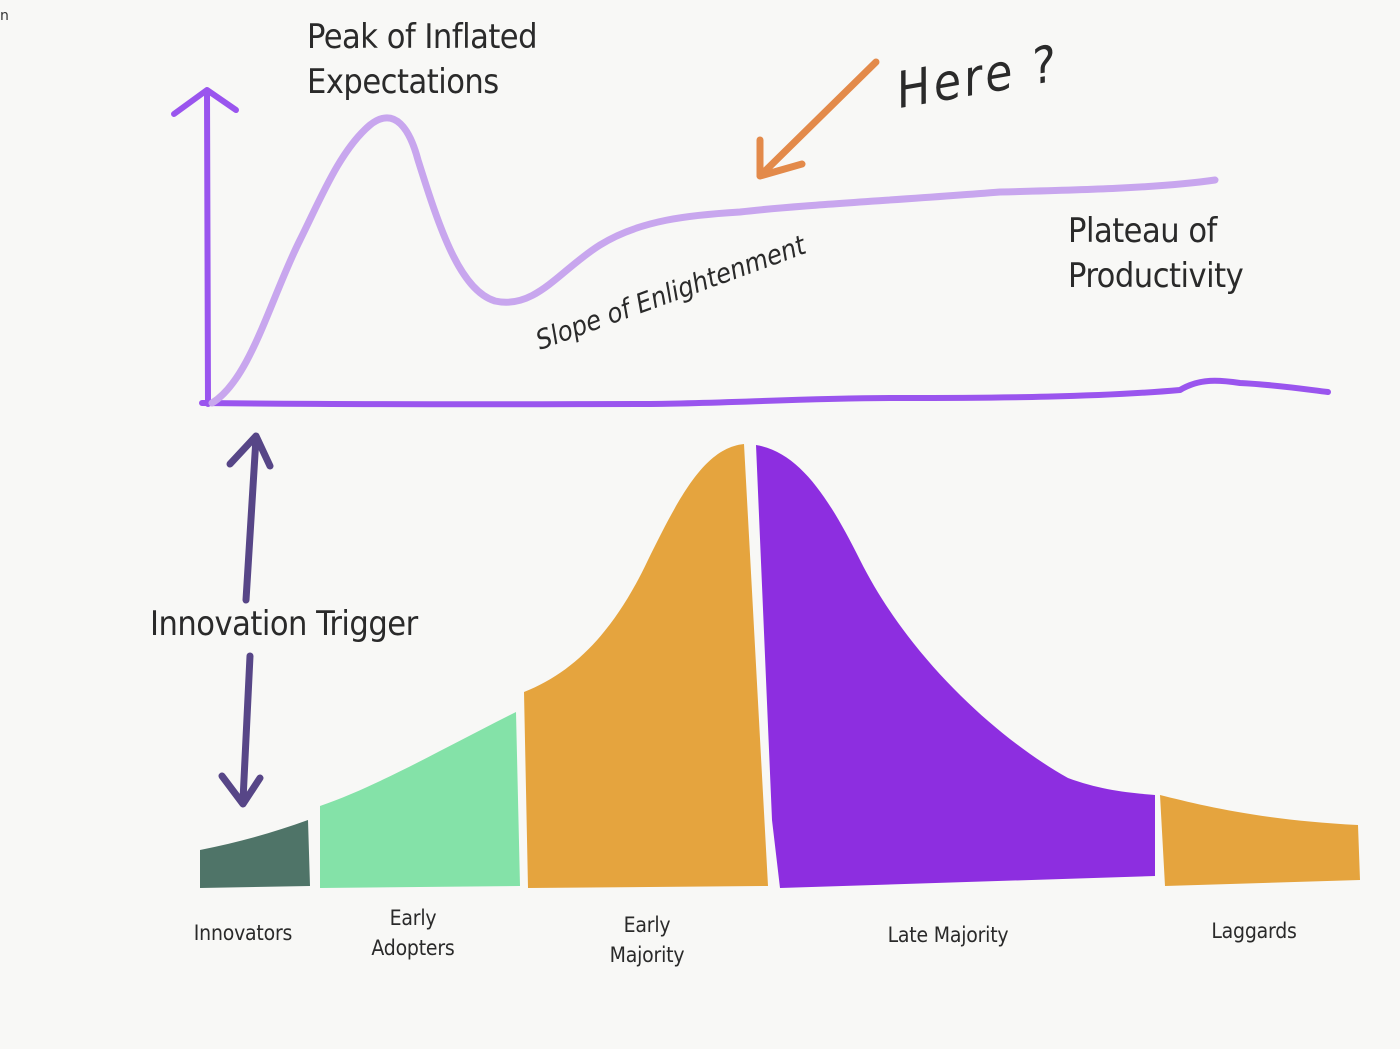  What do you see at coordinates (1156, 276) in the screenshot?
I see `plateau-label-line2: Productivity` at bounding box center [1156, 276].